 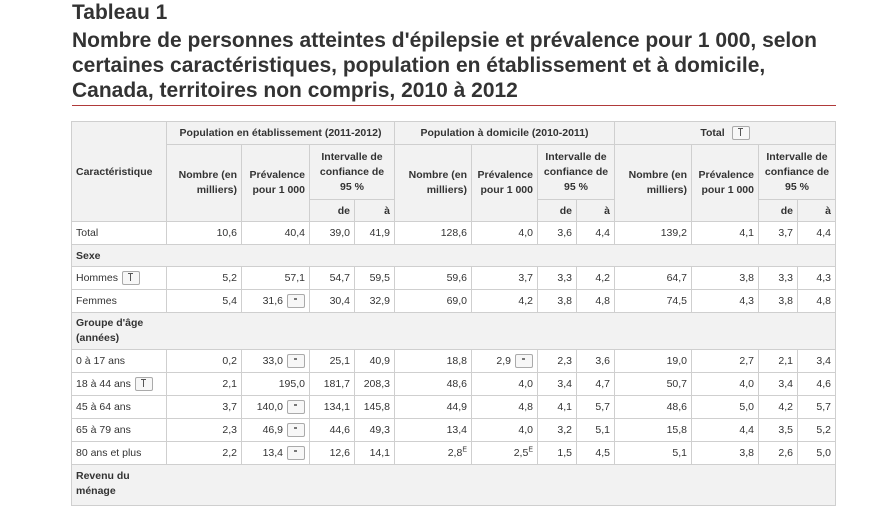 I want to click on cell-value: 44,6, so click(x=339, y=430).